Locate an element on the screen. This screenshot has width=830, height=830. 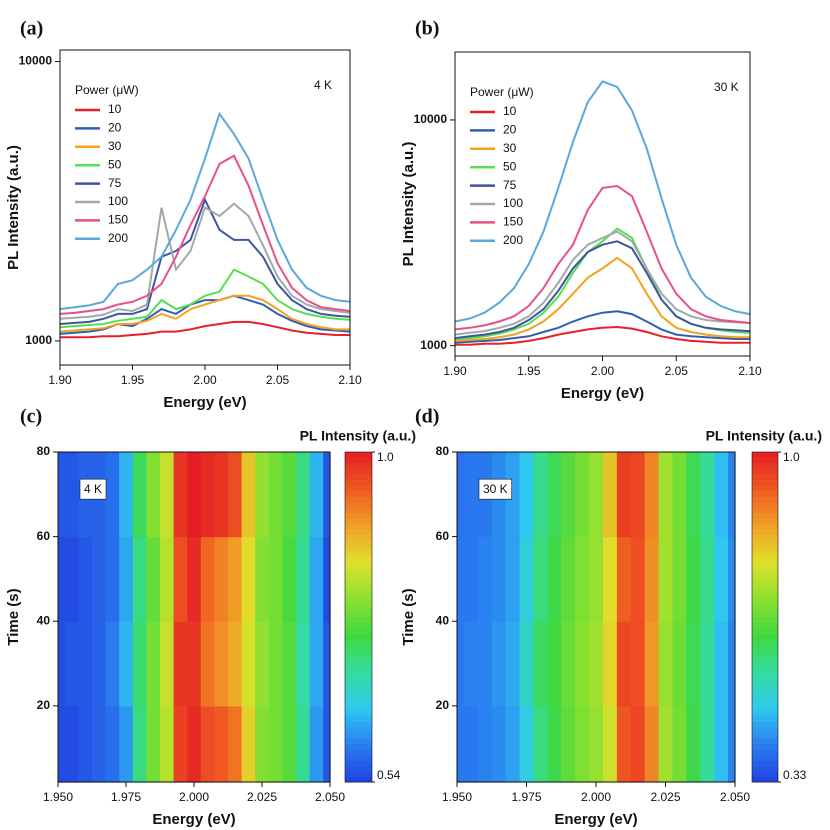
y-tick-label: 40 is located at coordinates (443, 620).